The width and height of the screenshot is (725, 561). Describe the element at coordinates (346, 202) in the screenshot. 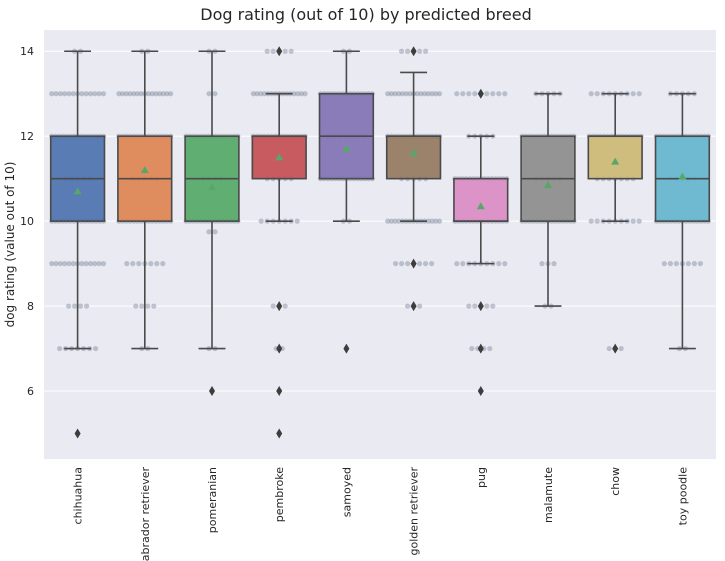

I see `box-samoyed` at that location.